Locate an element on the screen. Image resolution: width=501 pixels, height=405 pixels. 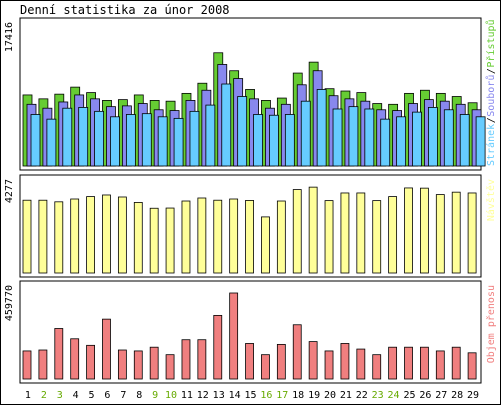
bar-middle-návštěv-23 is located at coordinates (377, 237).